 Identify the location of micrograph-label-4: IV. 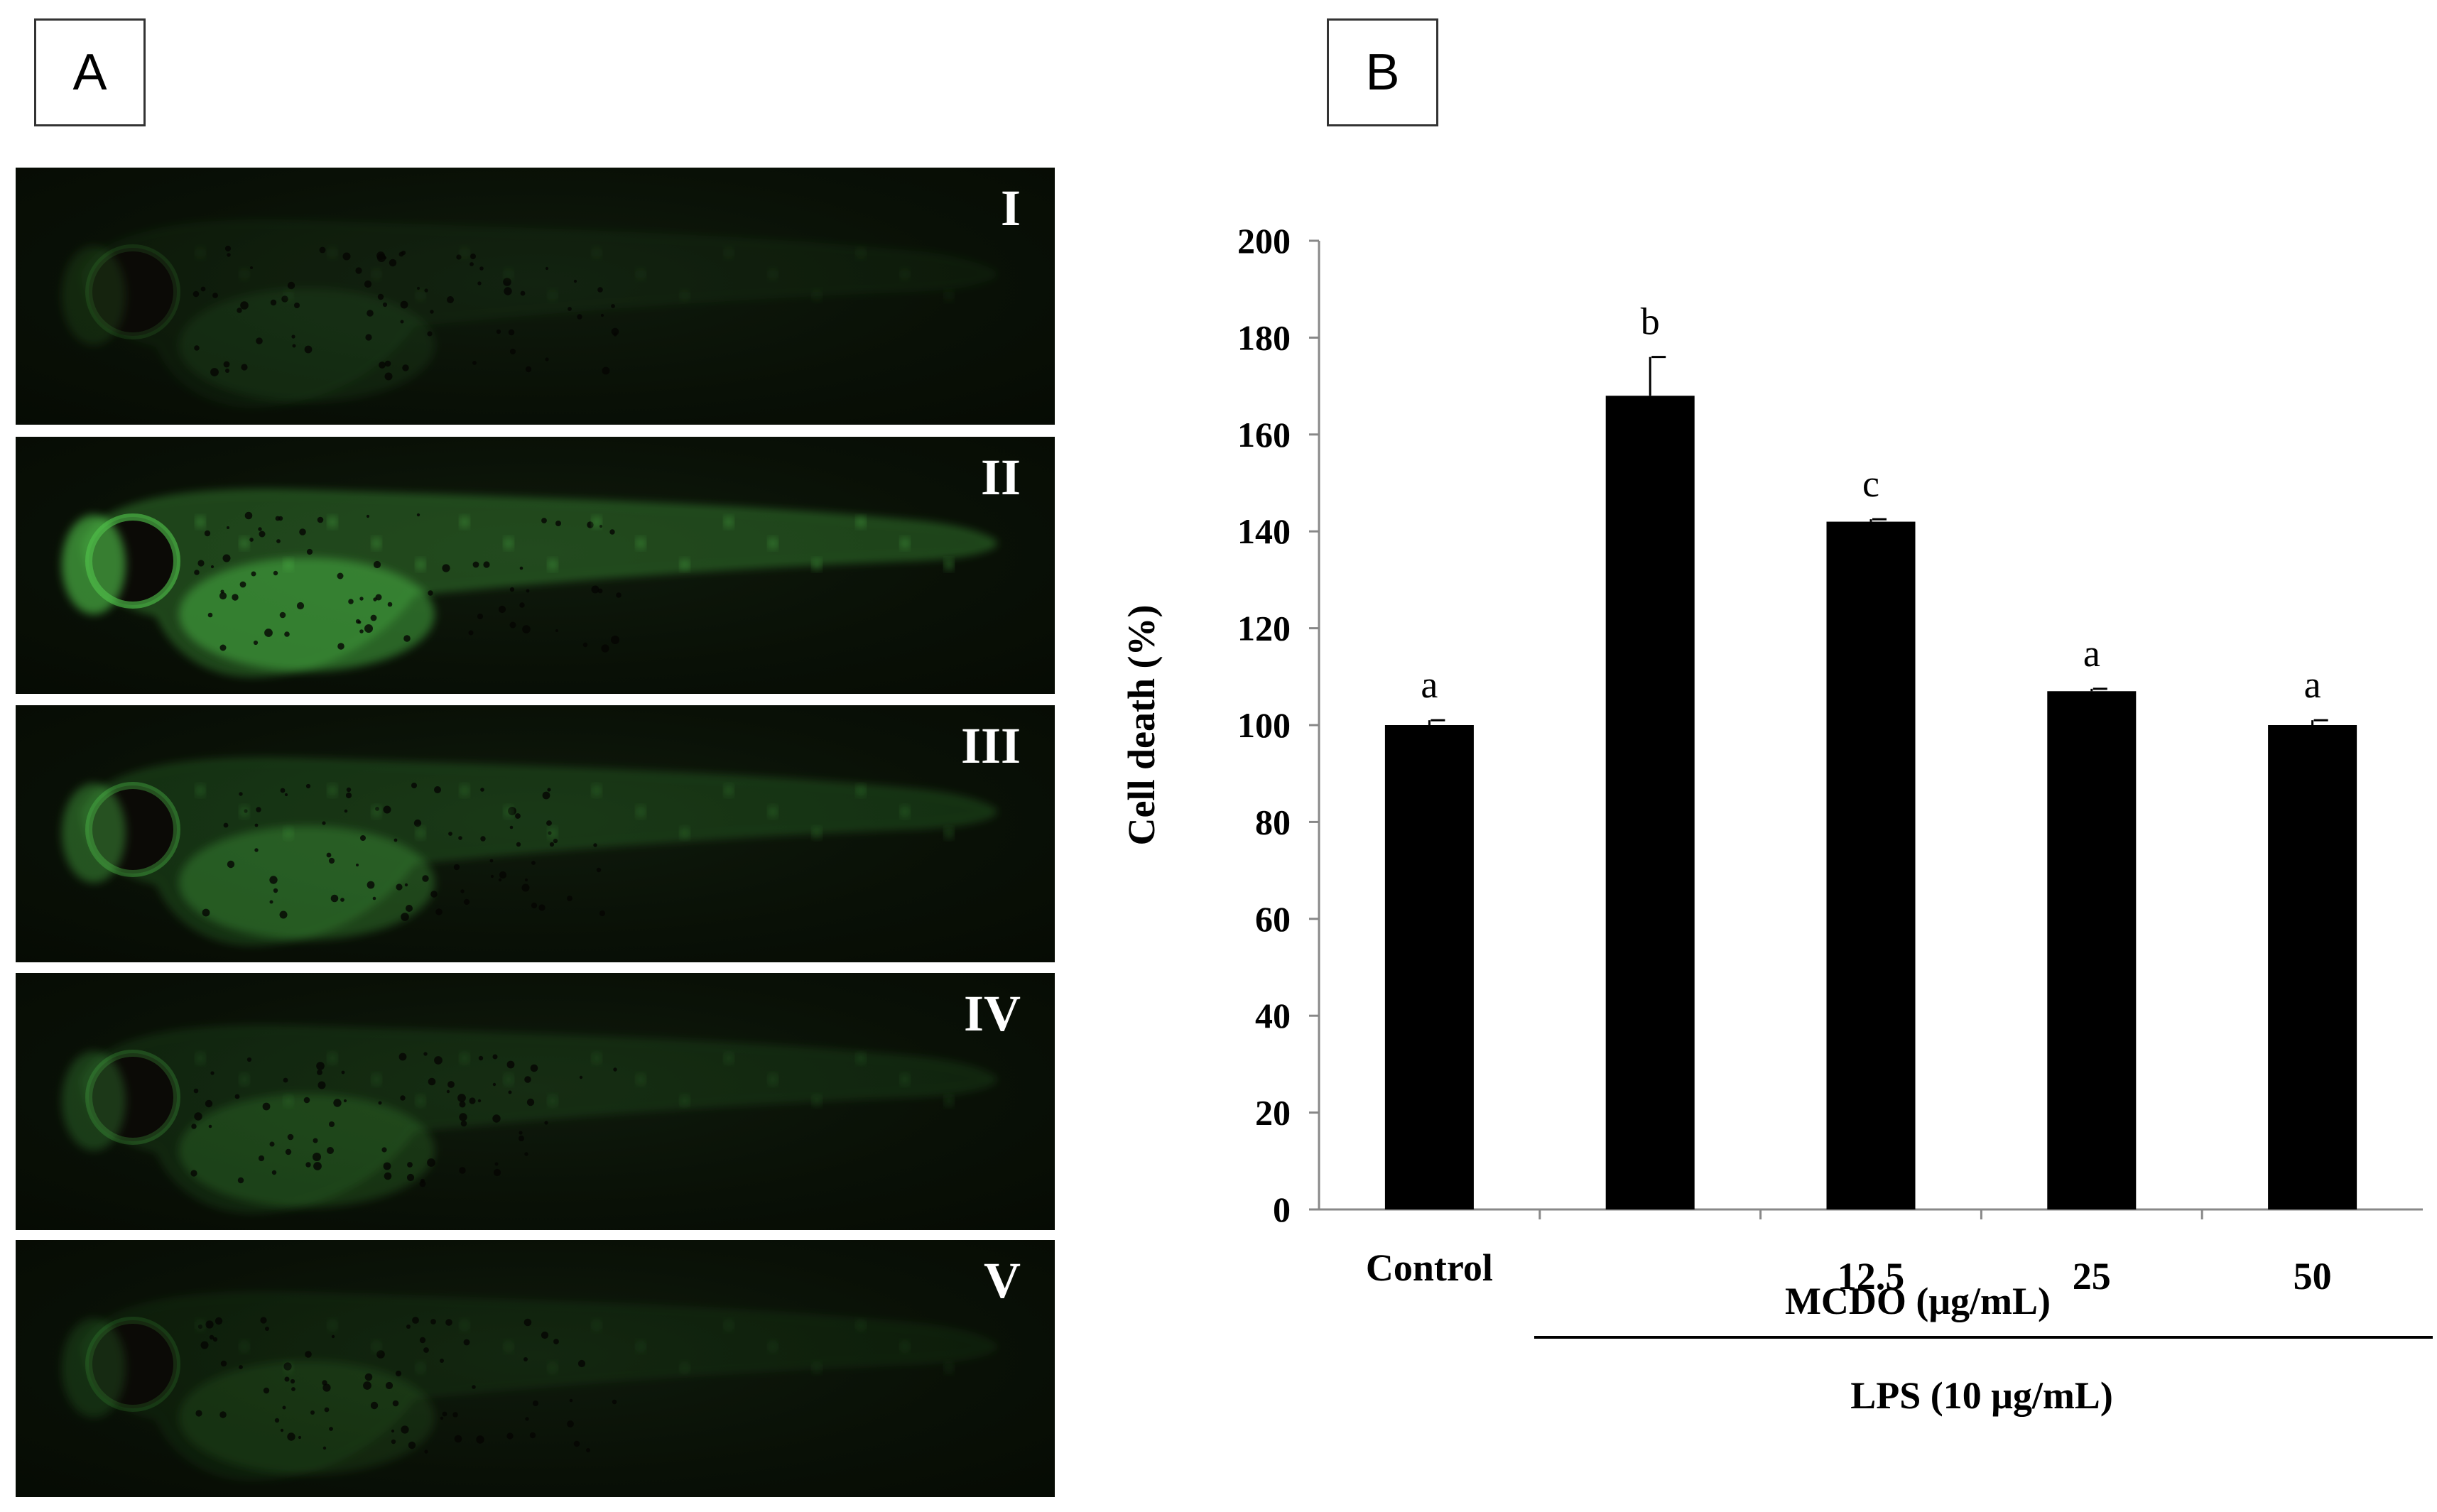
(992, 1013).